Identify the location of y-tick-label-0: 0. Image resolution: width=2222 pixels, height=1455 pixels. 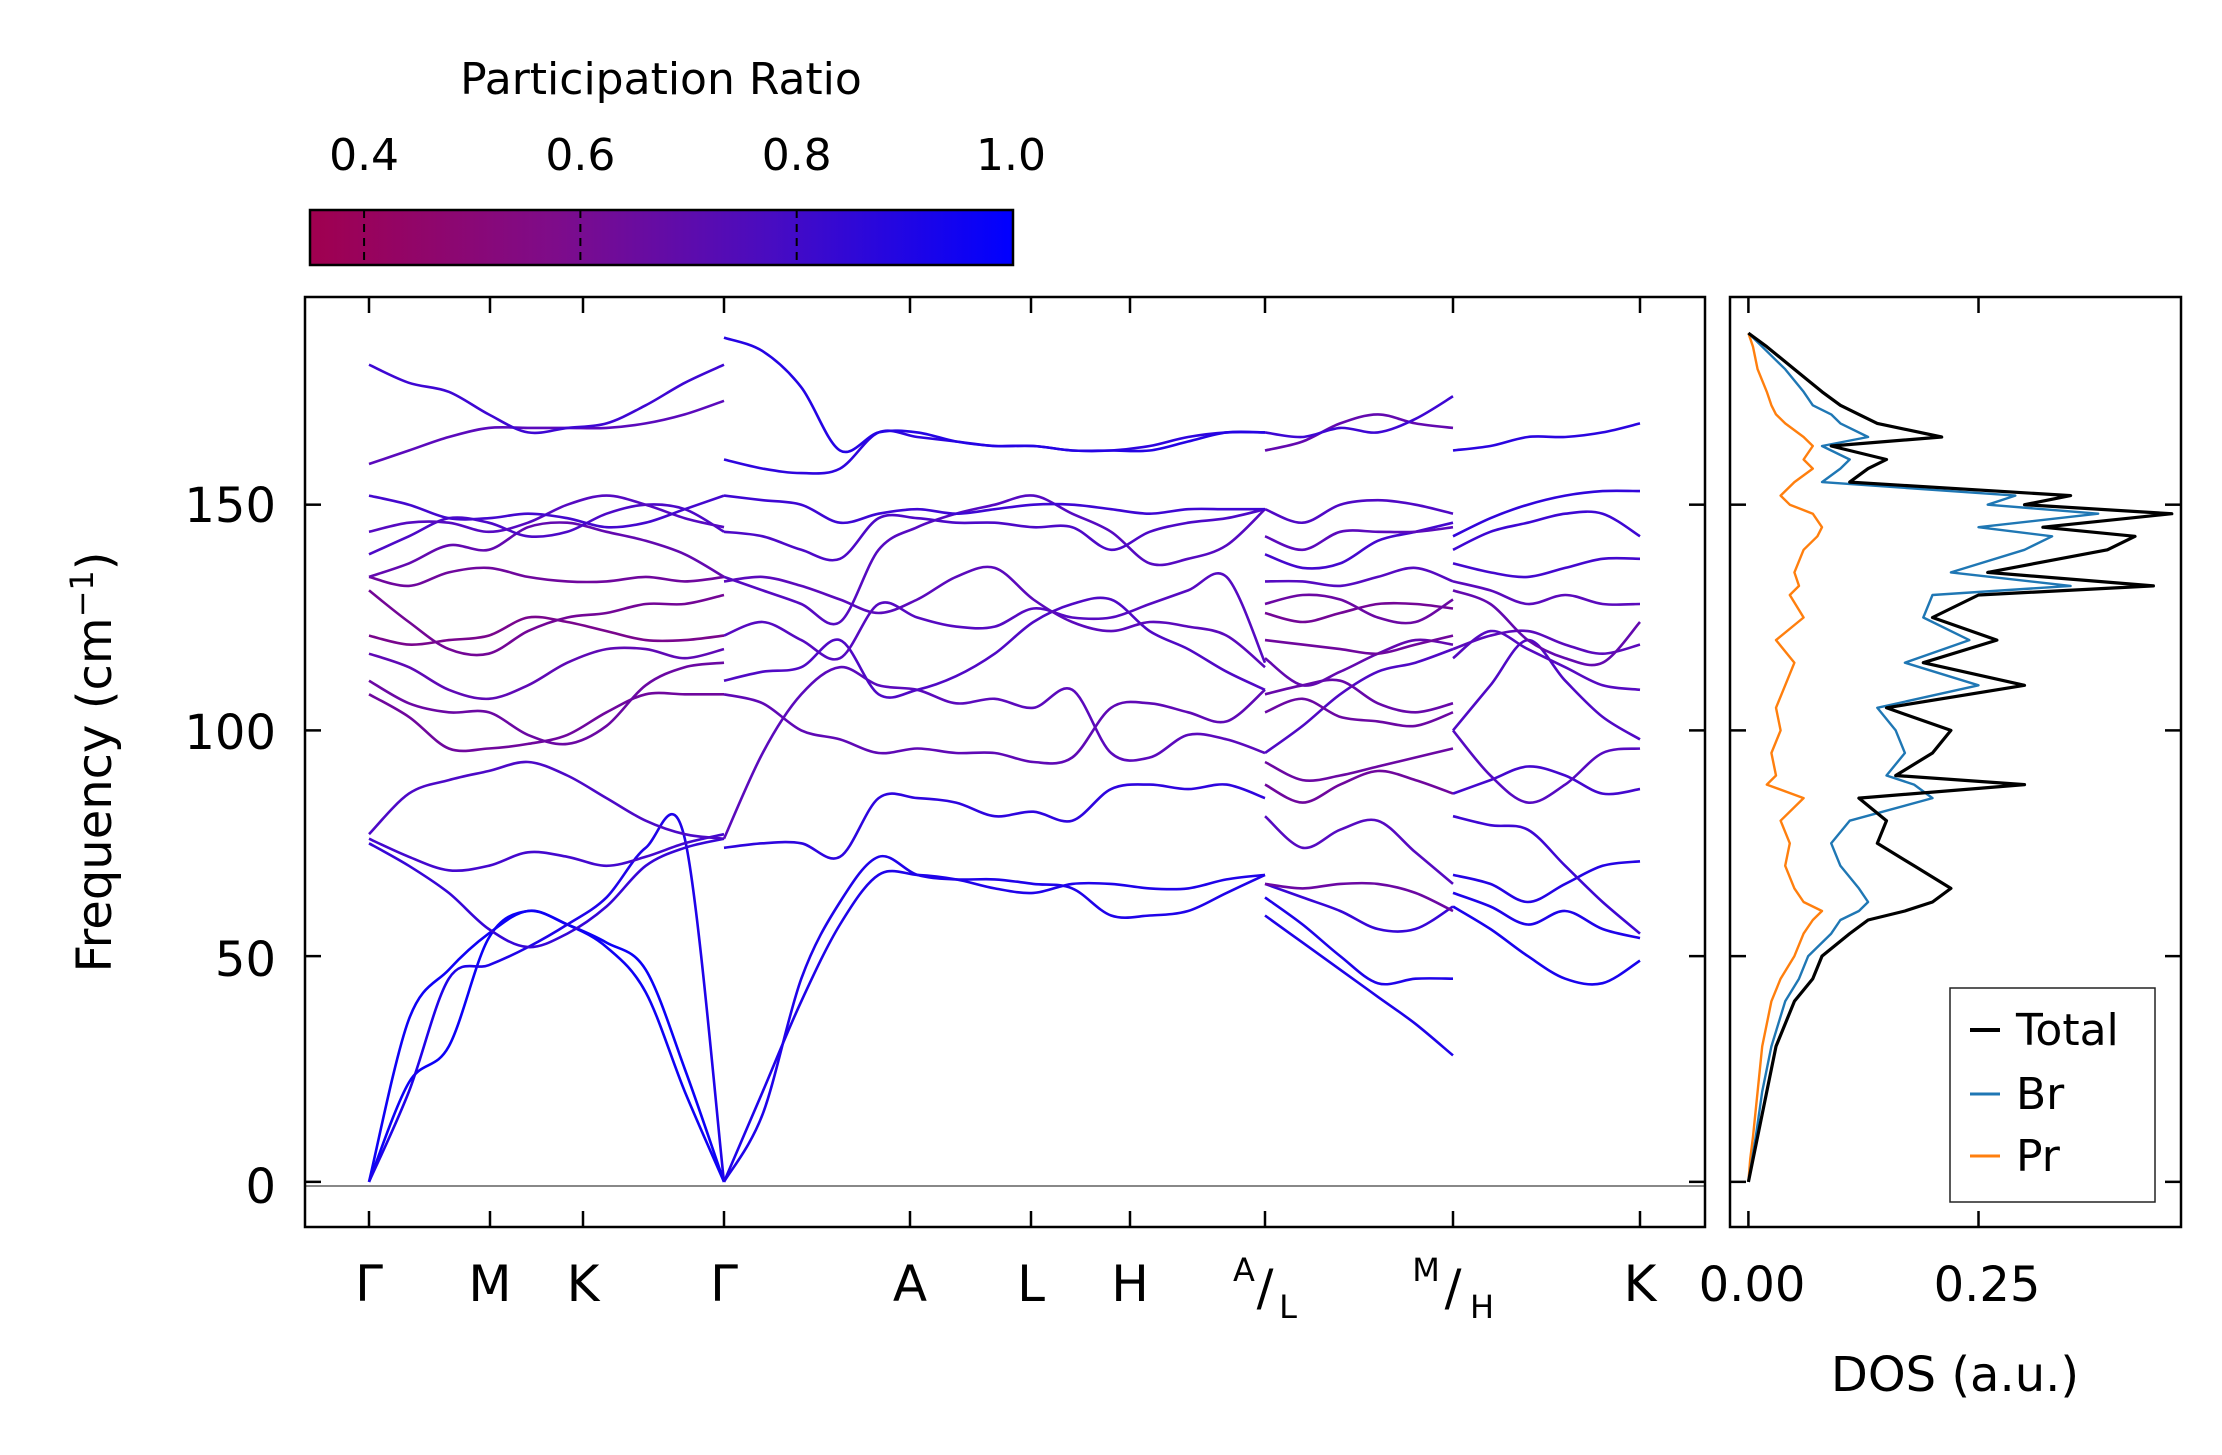
(260, 1187).